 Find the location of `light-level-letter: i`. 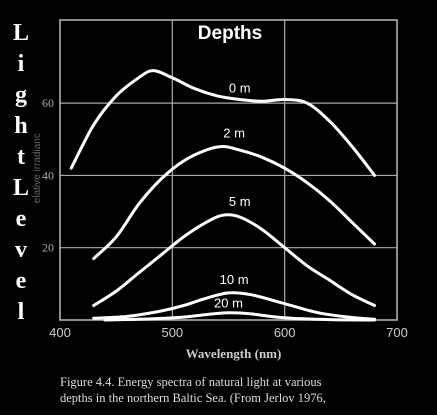

light-level-letter: i is located at coordinates (21, 64).